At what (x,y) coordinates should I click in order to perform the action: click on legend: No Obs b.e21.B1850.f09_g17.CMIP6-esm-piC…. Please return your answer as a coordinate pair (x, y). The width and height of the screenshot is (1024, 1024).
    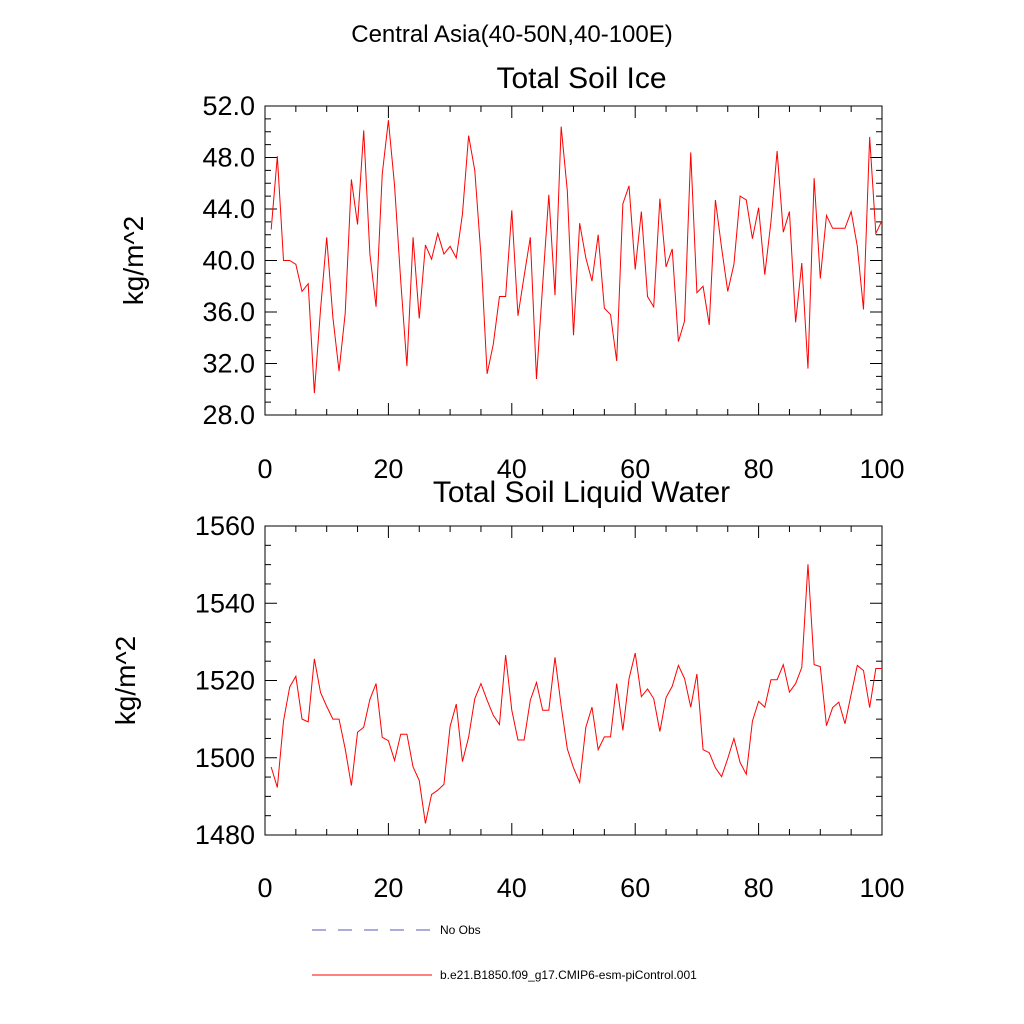
    Looking at the image, I should click on (504, 952).